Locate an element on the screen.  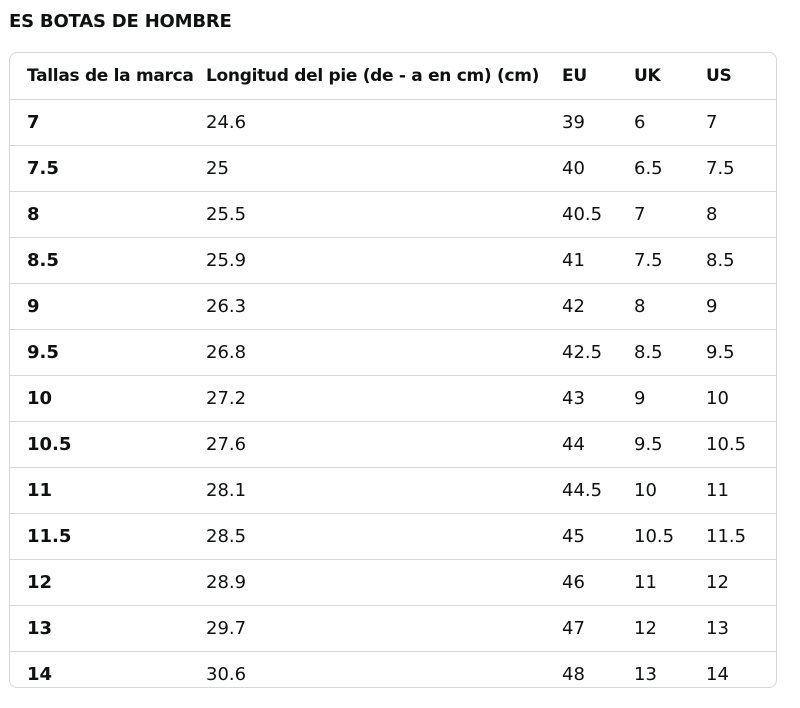
cell-eu: 42.5 is located at coordinates (582, 352).